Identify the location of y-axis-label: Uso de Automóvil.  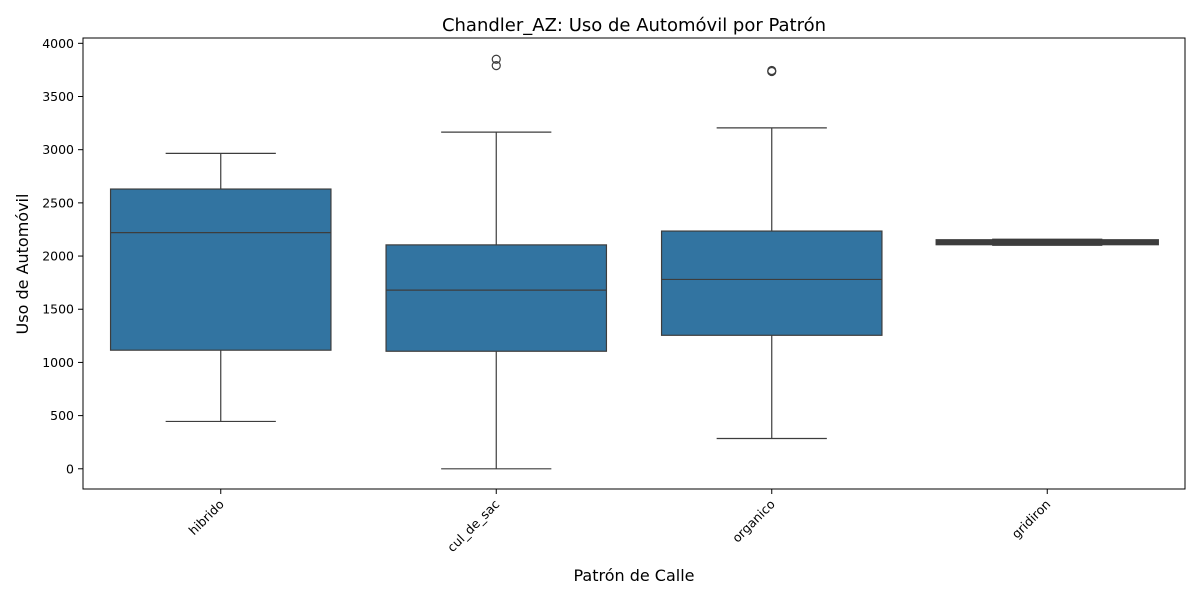
(22, 264).